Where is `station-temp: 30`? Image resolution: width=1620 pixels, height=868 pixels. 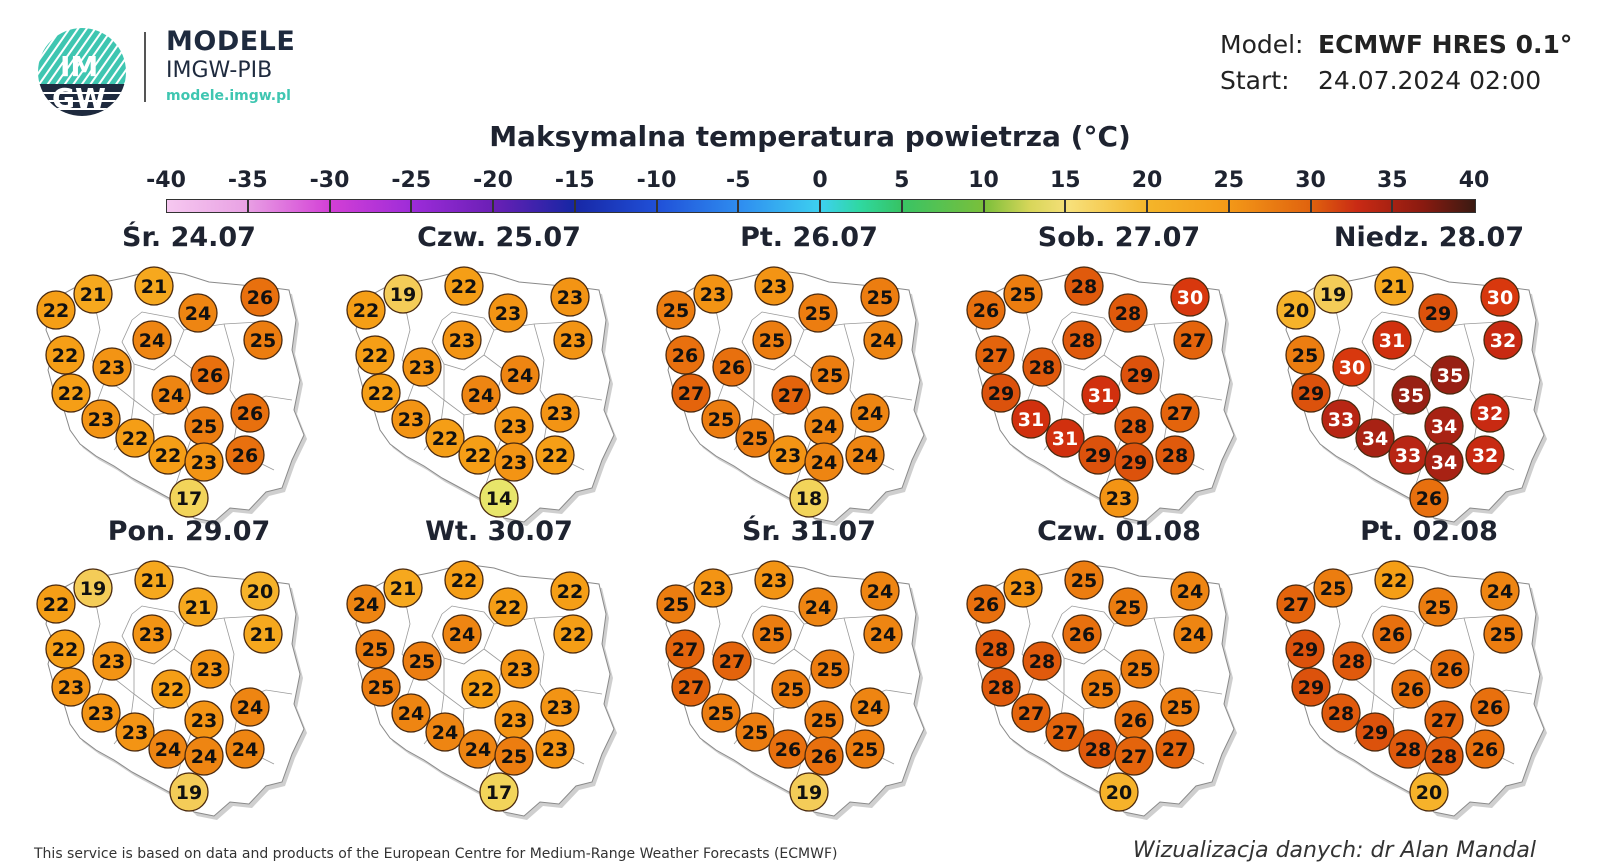 station-temp: 30 is located at coordinates (1500, 298).